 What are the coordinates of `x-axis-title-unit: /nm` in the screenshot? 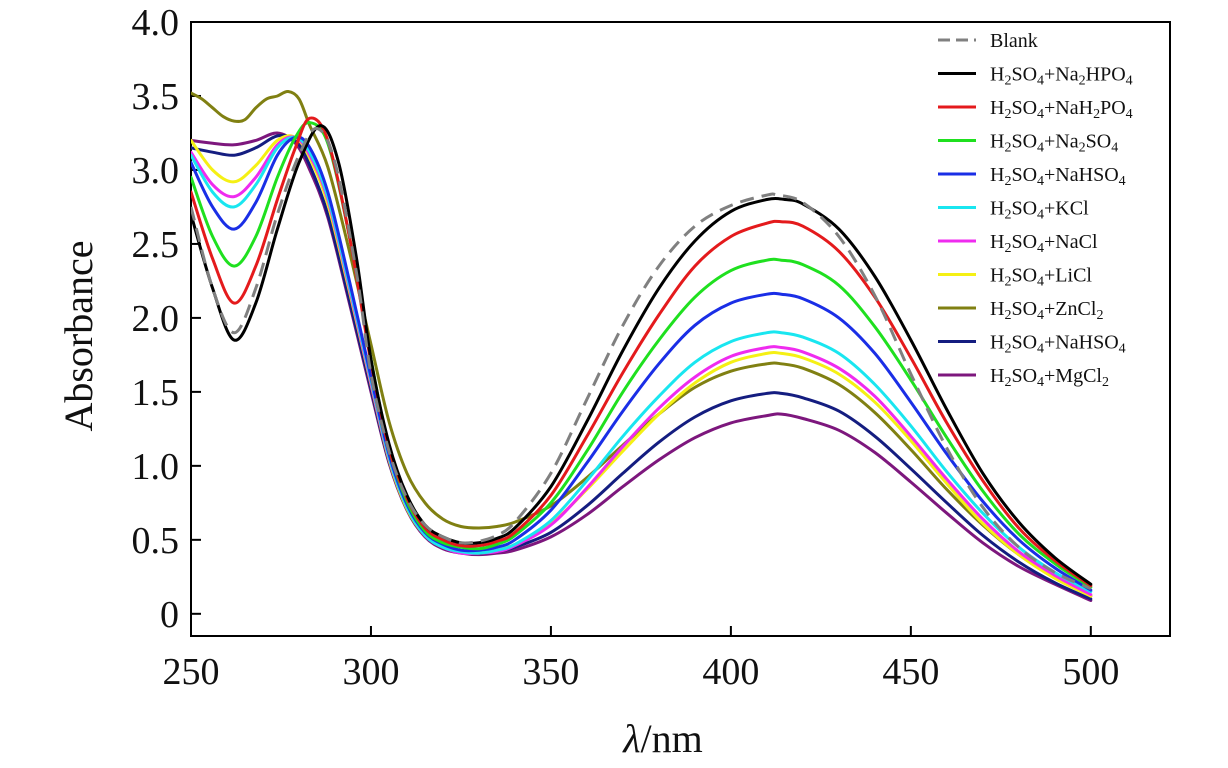 It's located at (672, 738).